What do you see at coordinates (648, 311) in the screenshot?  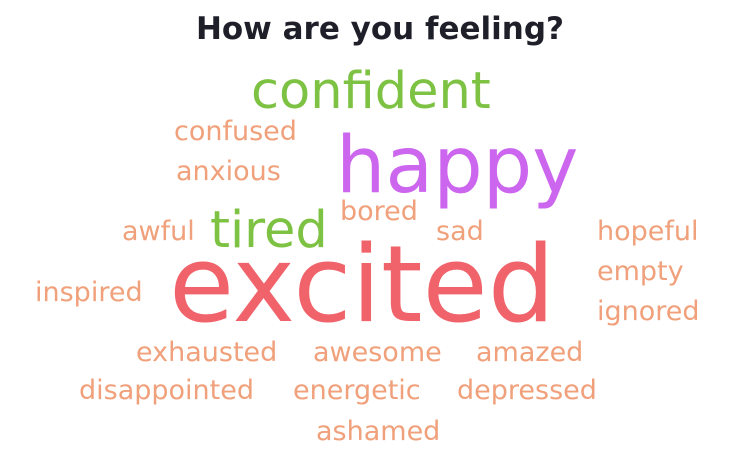 I see `word-ignored: ignored` at bounding box center [648, 311].